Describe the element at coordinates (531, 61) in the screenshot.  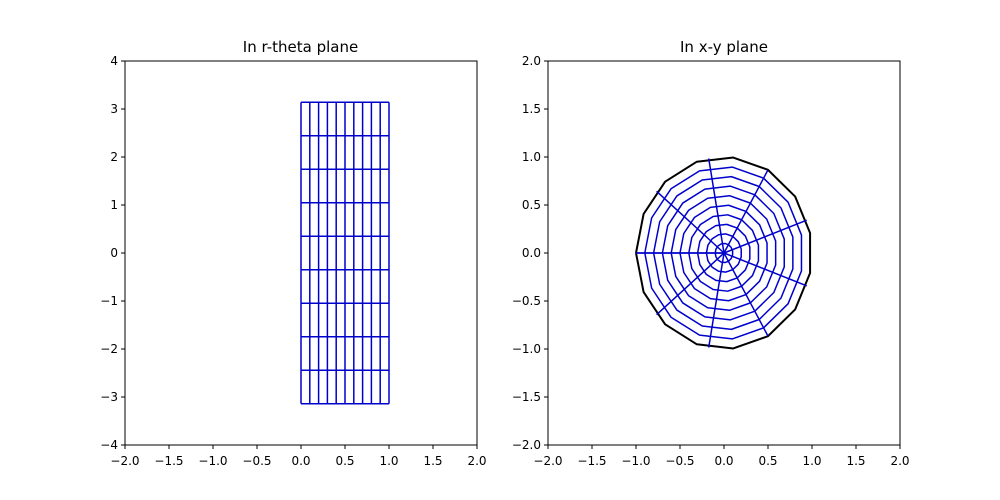
I see `y-tick-label: 2.0` at that location.